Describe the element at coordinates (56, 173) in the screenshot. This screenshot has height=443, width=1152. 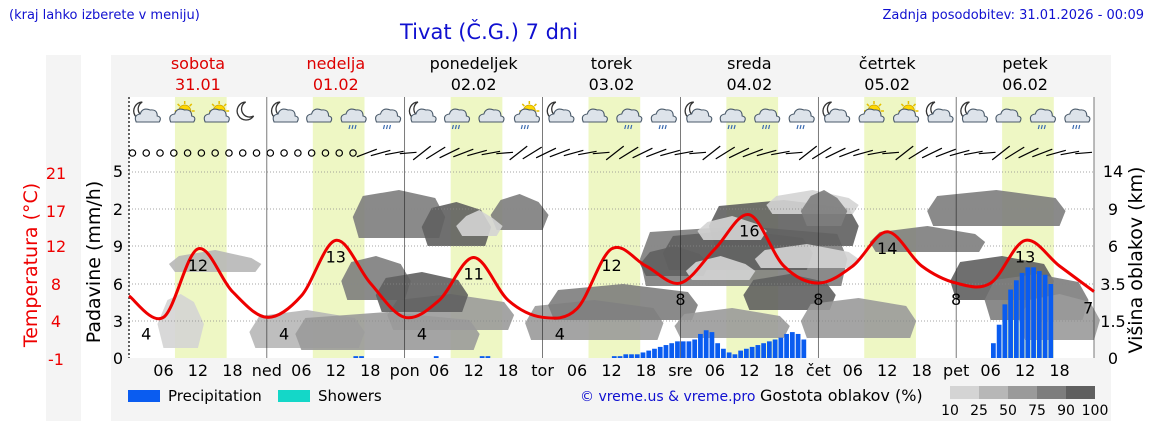
I see `temp-tick-0: 21` at that location.